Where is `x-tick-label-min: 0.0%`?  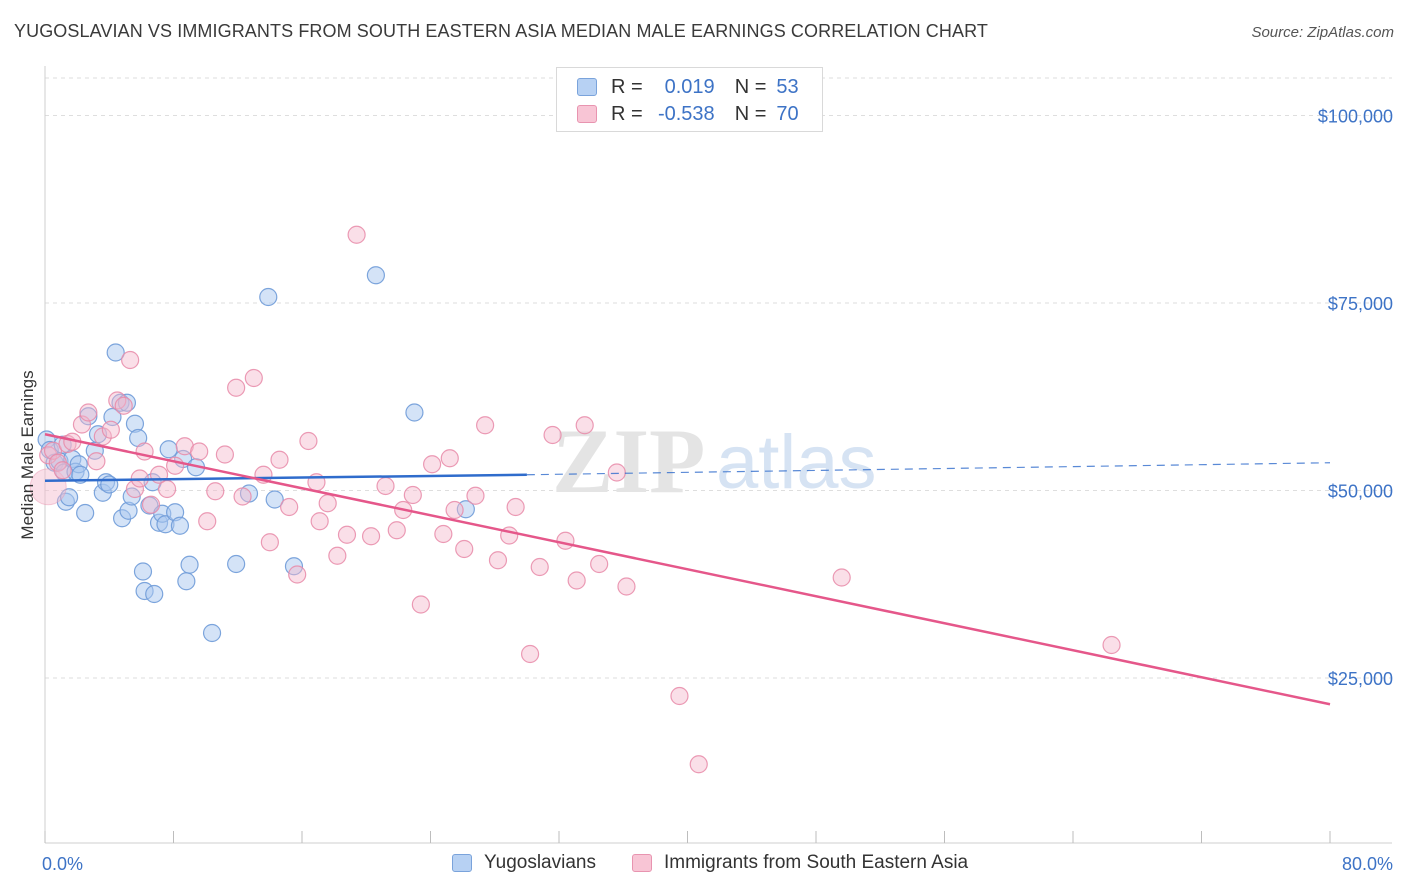
x-tick-label-min: 0.0% is located at coordinates (62, 864).